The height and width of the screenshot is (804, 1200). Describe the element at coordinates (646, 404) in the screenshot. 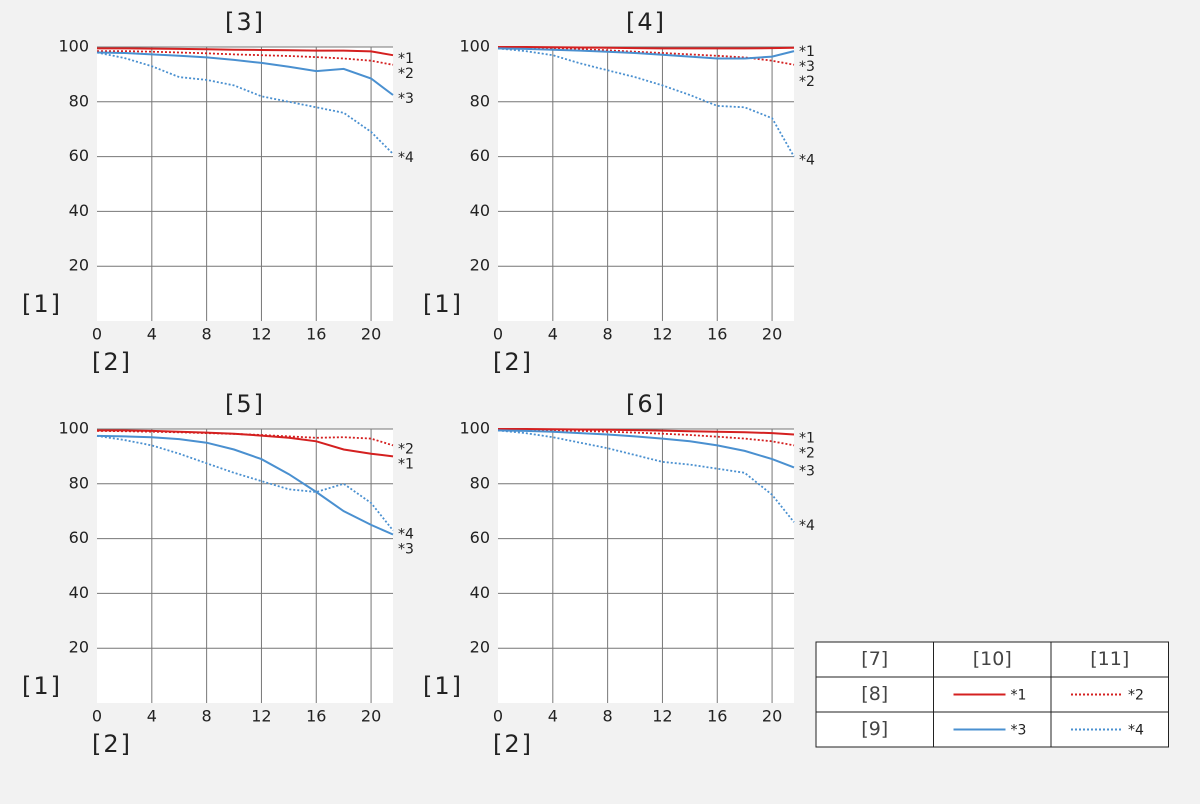

I see `chart-title: [6]` at that location.